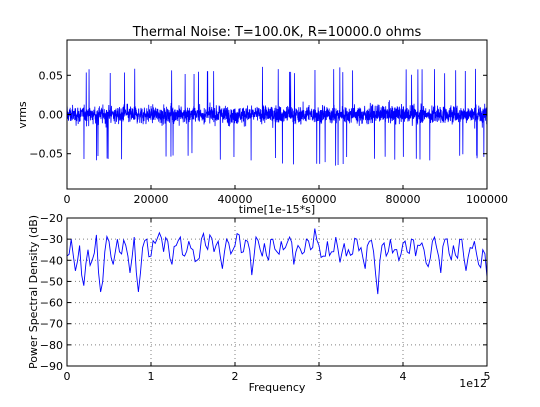 This screenshot has height=407, width=540. Describe the element at coordinates (487, 376) in the screenshot. I see `x-tick-label: 5` at that location.